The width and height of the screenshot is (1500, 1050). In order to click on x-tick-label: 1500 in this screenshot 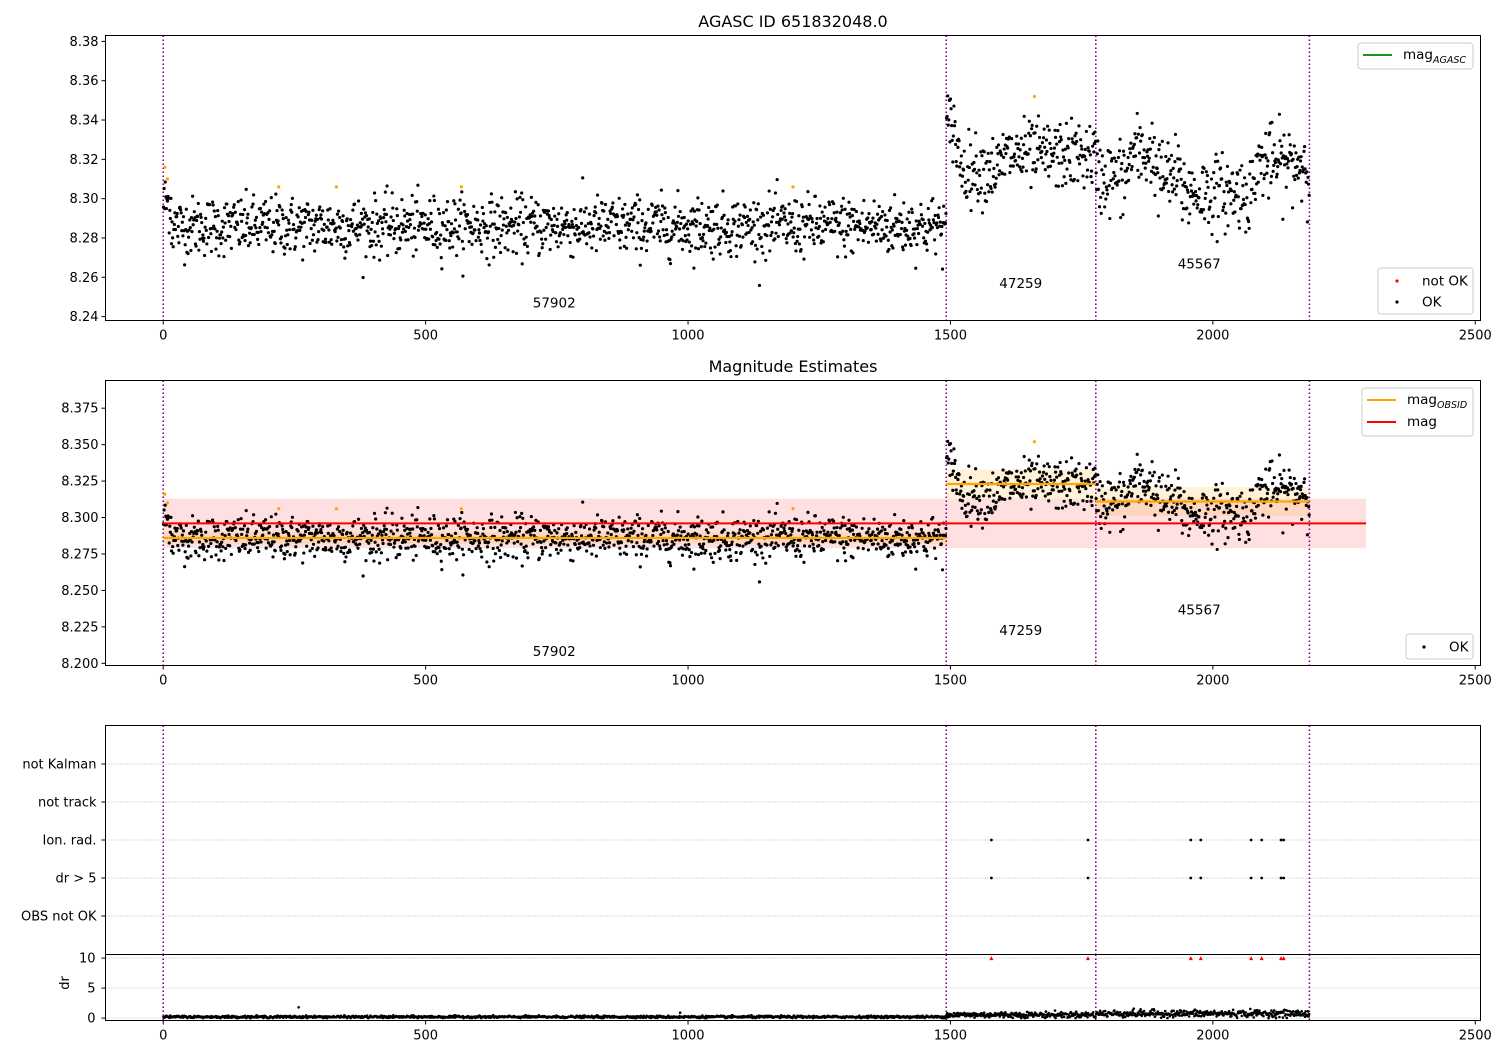, I will do `click(950, 681)`.